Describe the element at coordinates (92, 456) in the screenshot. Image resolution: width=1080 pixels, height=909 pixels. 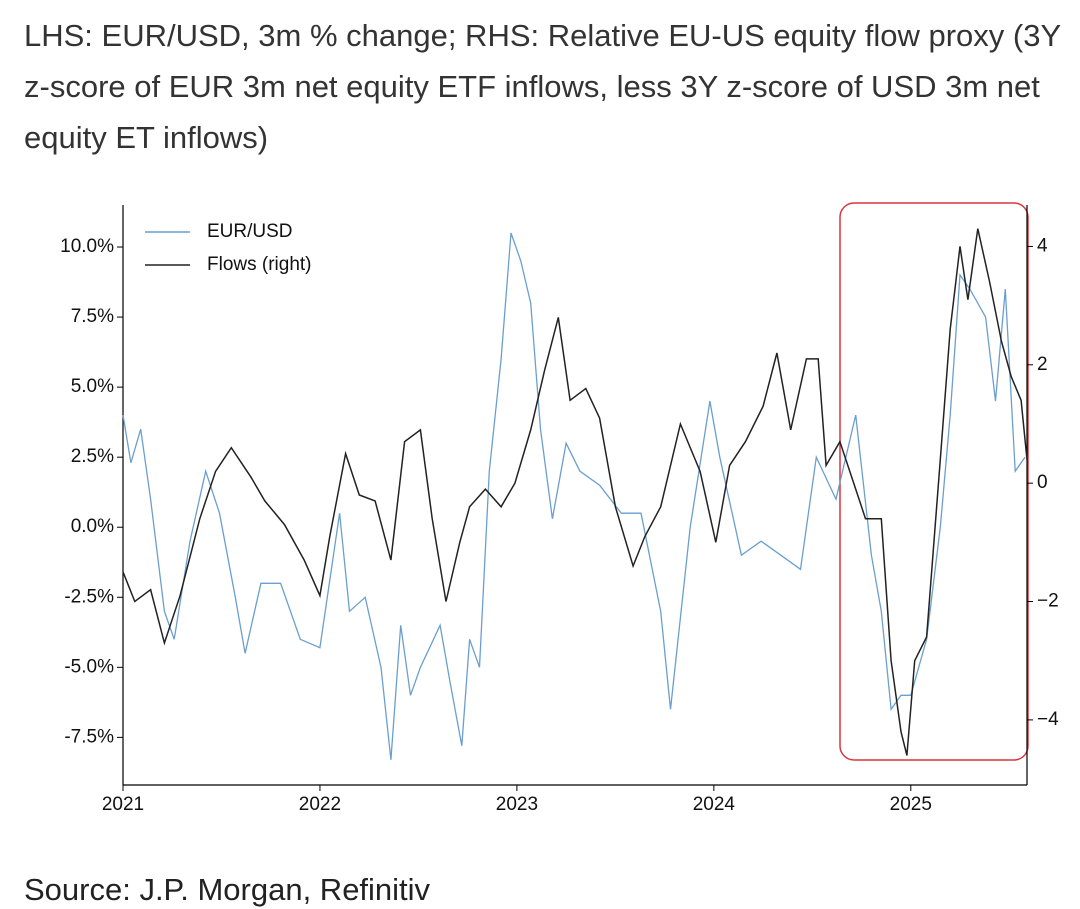
I see `y-tick-label: 2.5%` at that location.